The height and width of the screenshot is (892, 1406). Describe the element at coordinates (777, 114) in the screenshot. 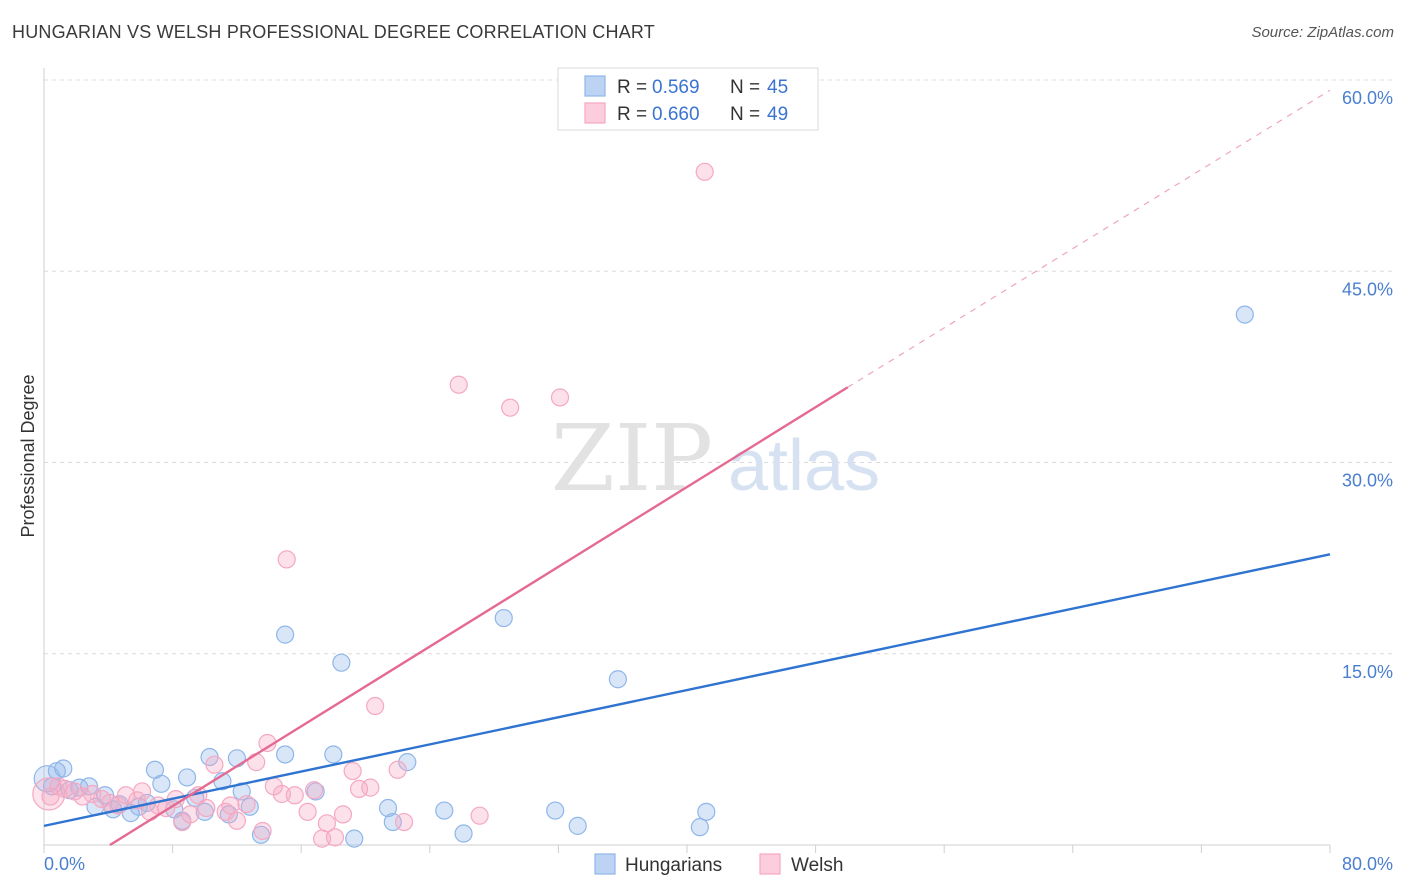

I see `legend-n-value-welsh: 49` at that location.